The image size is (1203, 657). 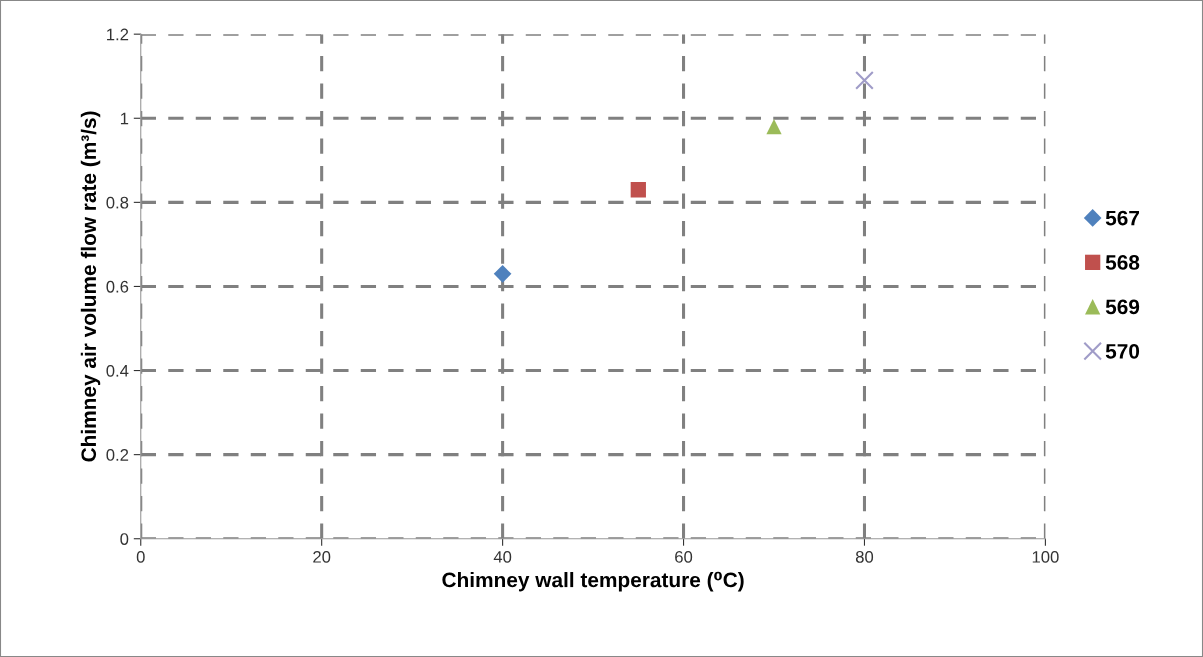 I want to click on y-axis-title: Chimney air volume flow rate (m³/s), so click(x=90, y=286).